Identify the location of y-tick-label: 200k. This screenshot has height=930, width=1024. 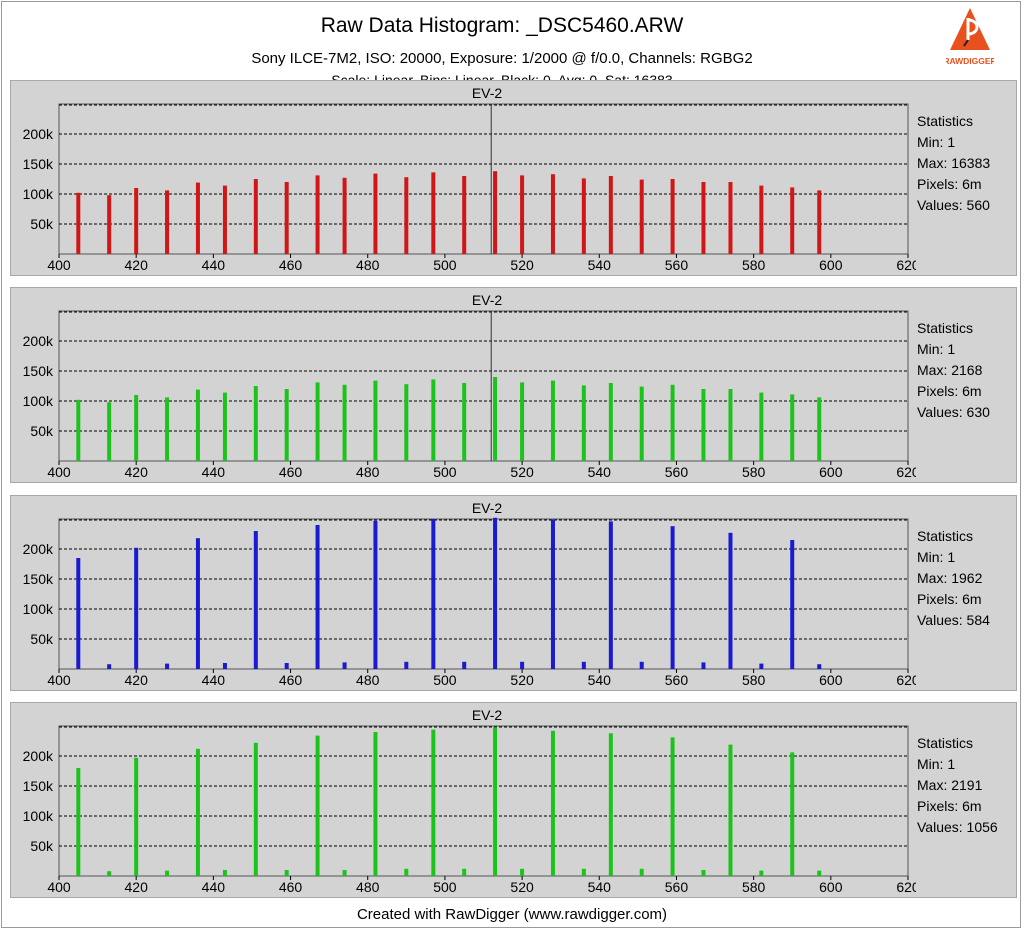
(38, 549).